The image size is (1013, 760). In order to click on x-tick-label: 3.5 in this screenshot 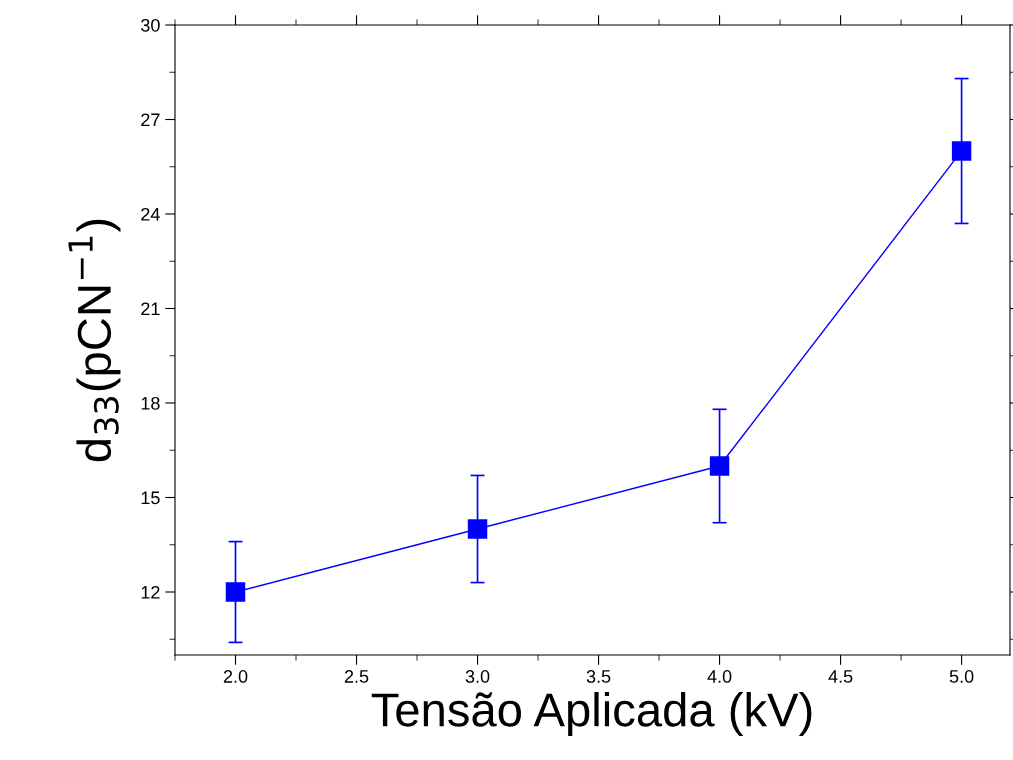, I will do `click(598, 676)`.